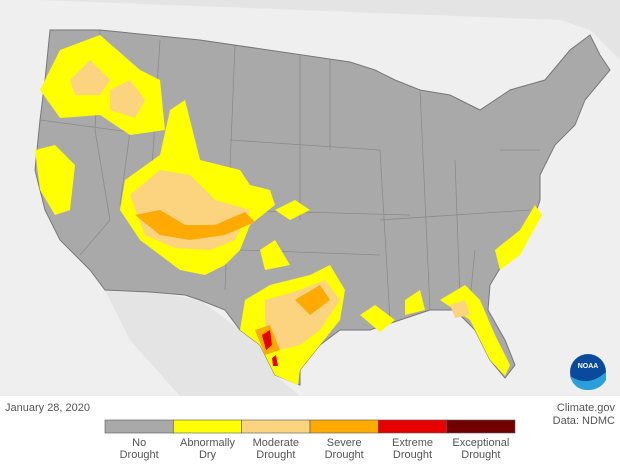 The image size is (620, 469). I want to click on date: January 28, 2020, so click(47, 408).